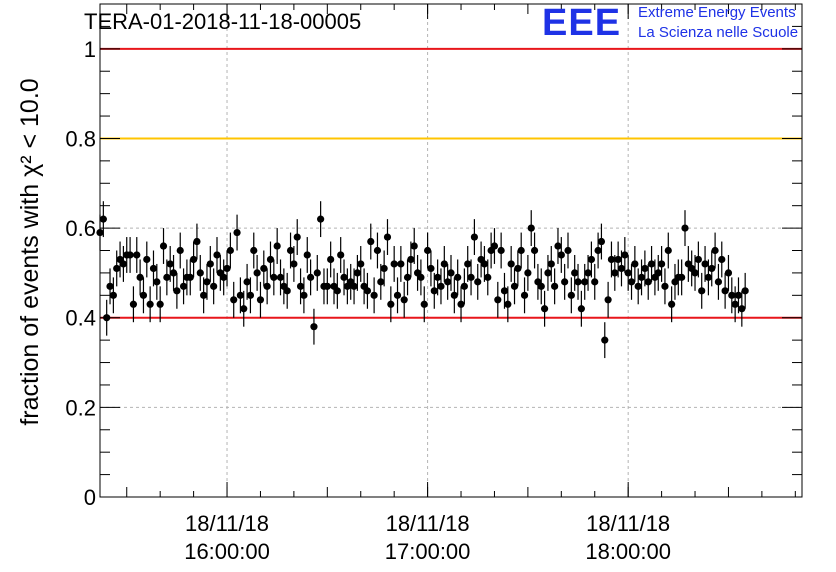  Describe the element at coordinates (717, 12) in the screenshot. I see `logo-text-line1: Extreme Energy Events` at that location.